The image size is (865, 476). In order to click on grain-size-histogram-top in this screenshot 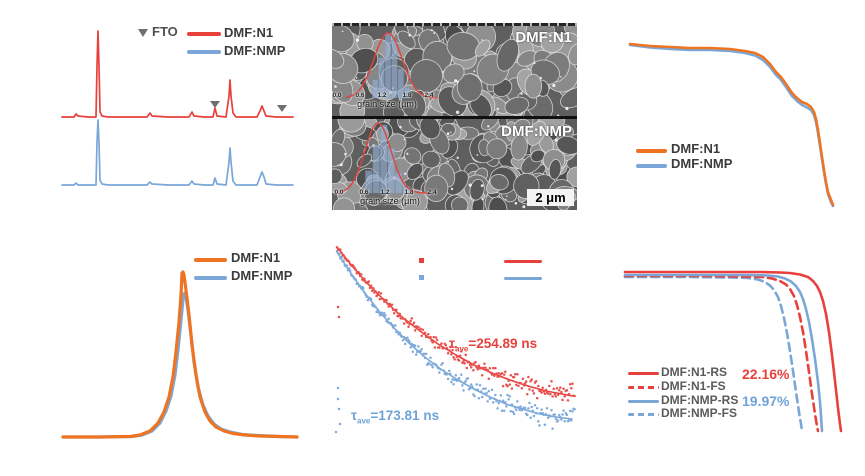, I will do `click(391, 65)`.